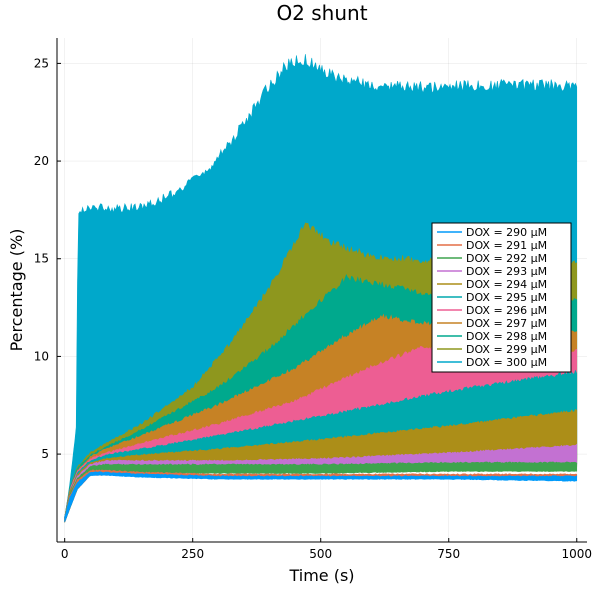 The width and height of the screenshot is (600, 600). Describe the element at coordinates (45, 454) in the screenshot. I see `y-tick-label-0: 5` at that location.